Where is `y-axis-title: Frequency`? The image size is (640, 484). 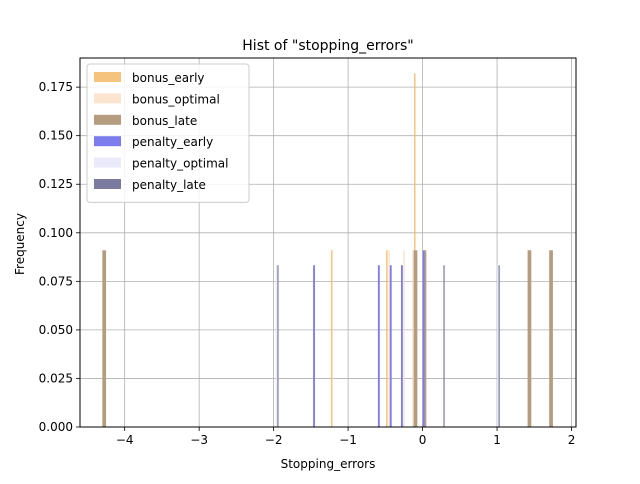
y-axis-title: Frequency is located at coordinates (20, 244).